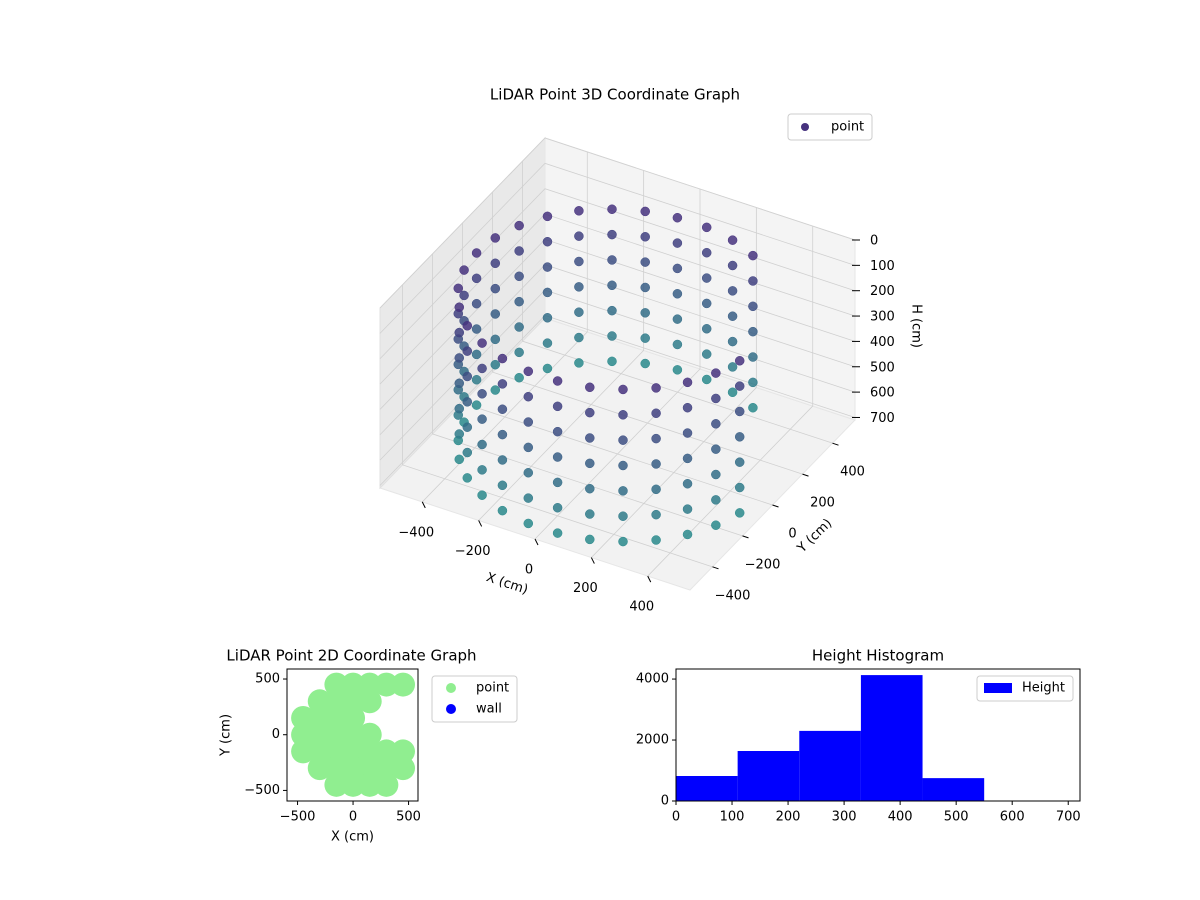 Image resolution: width=1200 pixels, height=900 pixels. Describe the element at coordinates (665, 801) in the screenshot. I see `y-tick-label: 0` at that location.